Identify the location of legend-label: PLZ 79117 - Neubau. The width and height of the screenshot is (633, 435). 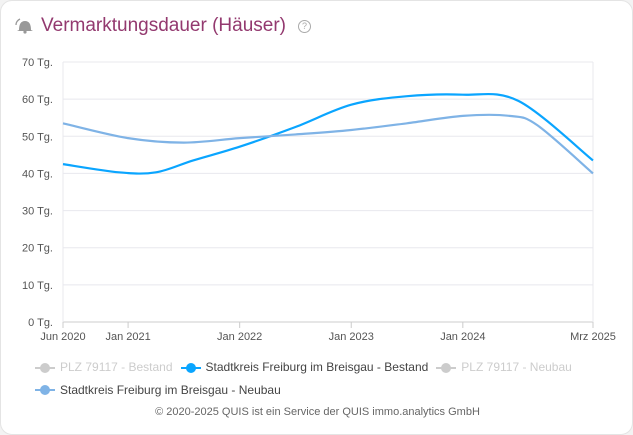
(516, 367).